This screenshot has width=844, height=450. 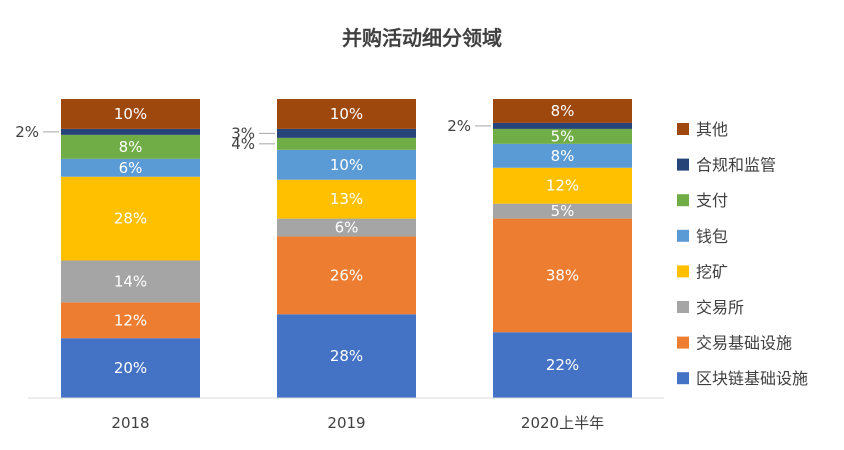 I want to click on data-label-3-2: 6%, so click(x=347, y=228).